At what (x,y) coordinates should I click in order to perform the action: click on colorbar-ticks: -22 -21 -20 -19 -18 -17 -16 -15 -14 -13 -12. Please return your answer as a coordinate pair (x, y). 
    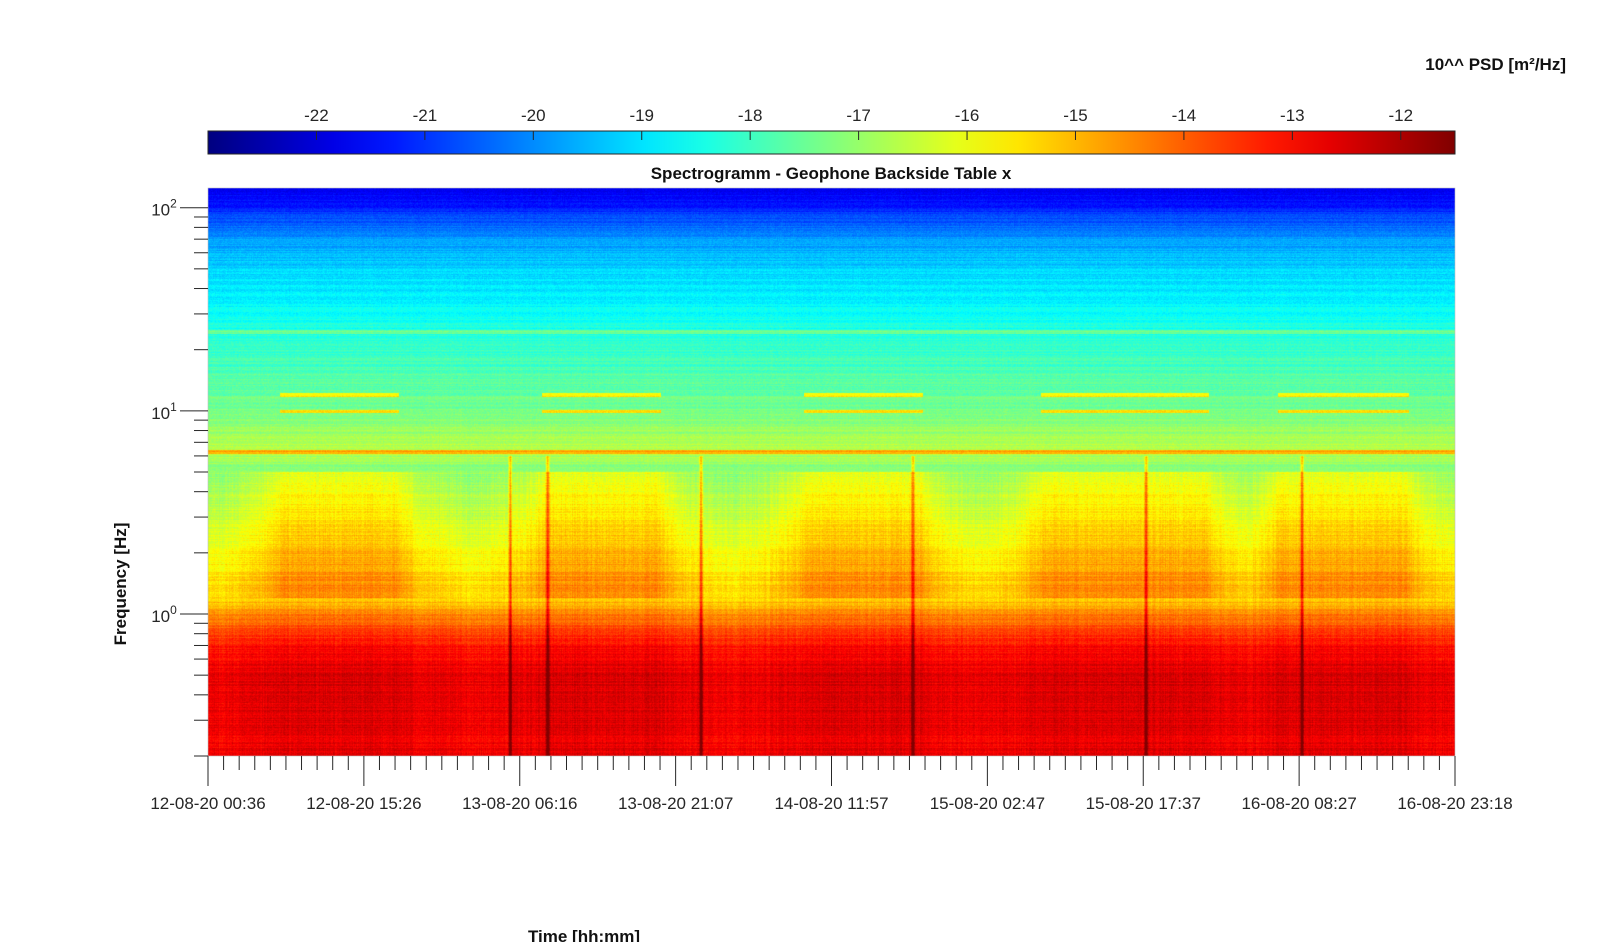
    Looking at the image, I should click on (858, 123).